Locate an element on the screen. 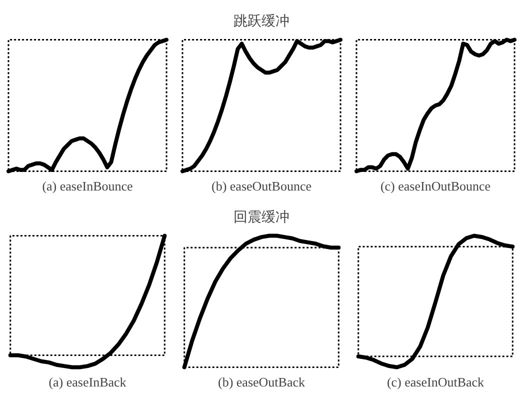 The height and width of the screenshot is (401, 524). chart-title: 跳跃缓冲 is located at coordinates (262, 22).